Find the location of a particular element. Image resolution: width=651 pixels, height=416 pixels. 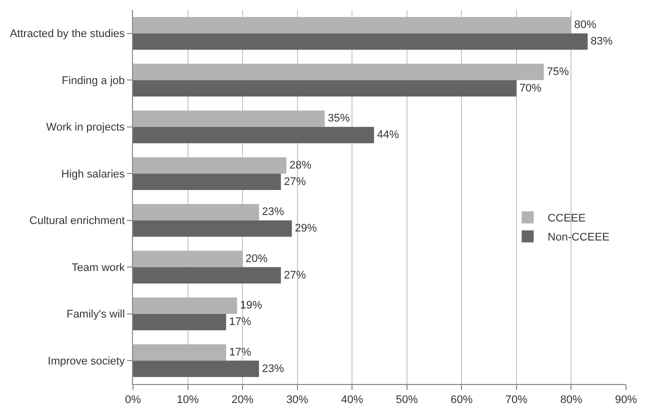

x-tick-label: 0% is located at coordinates (133, 400).